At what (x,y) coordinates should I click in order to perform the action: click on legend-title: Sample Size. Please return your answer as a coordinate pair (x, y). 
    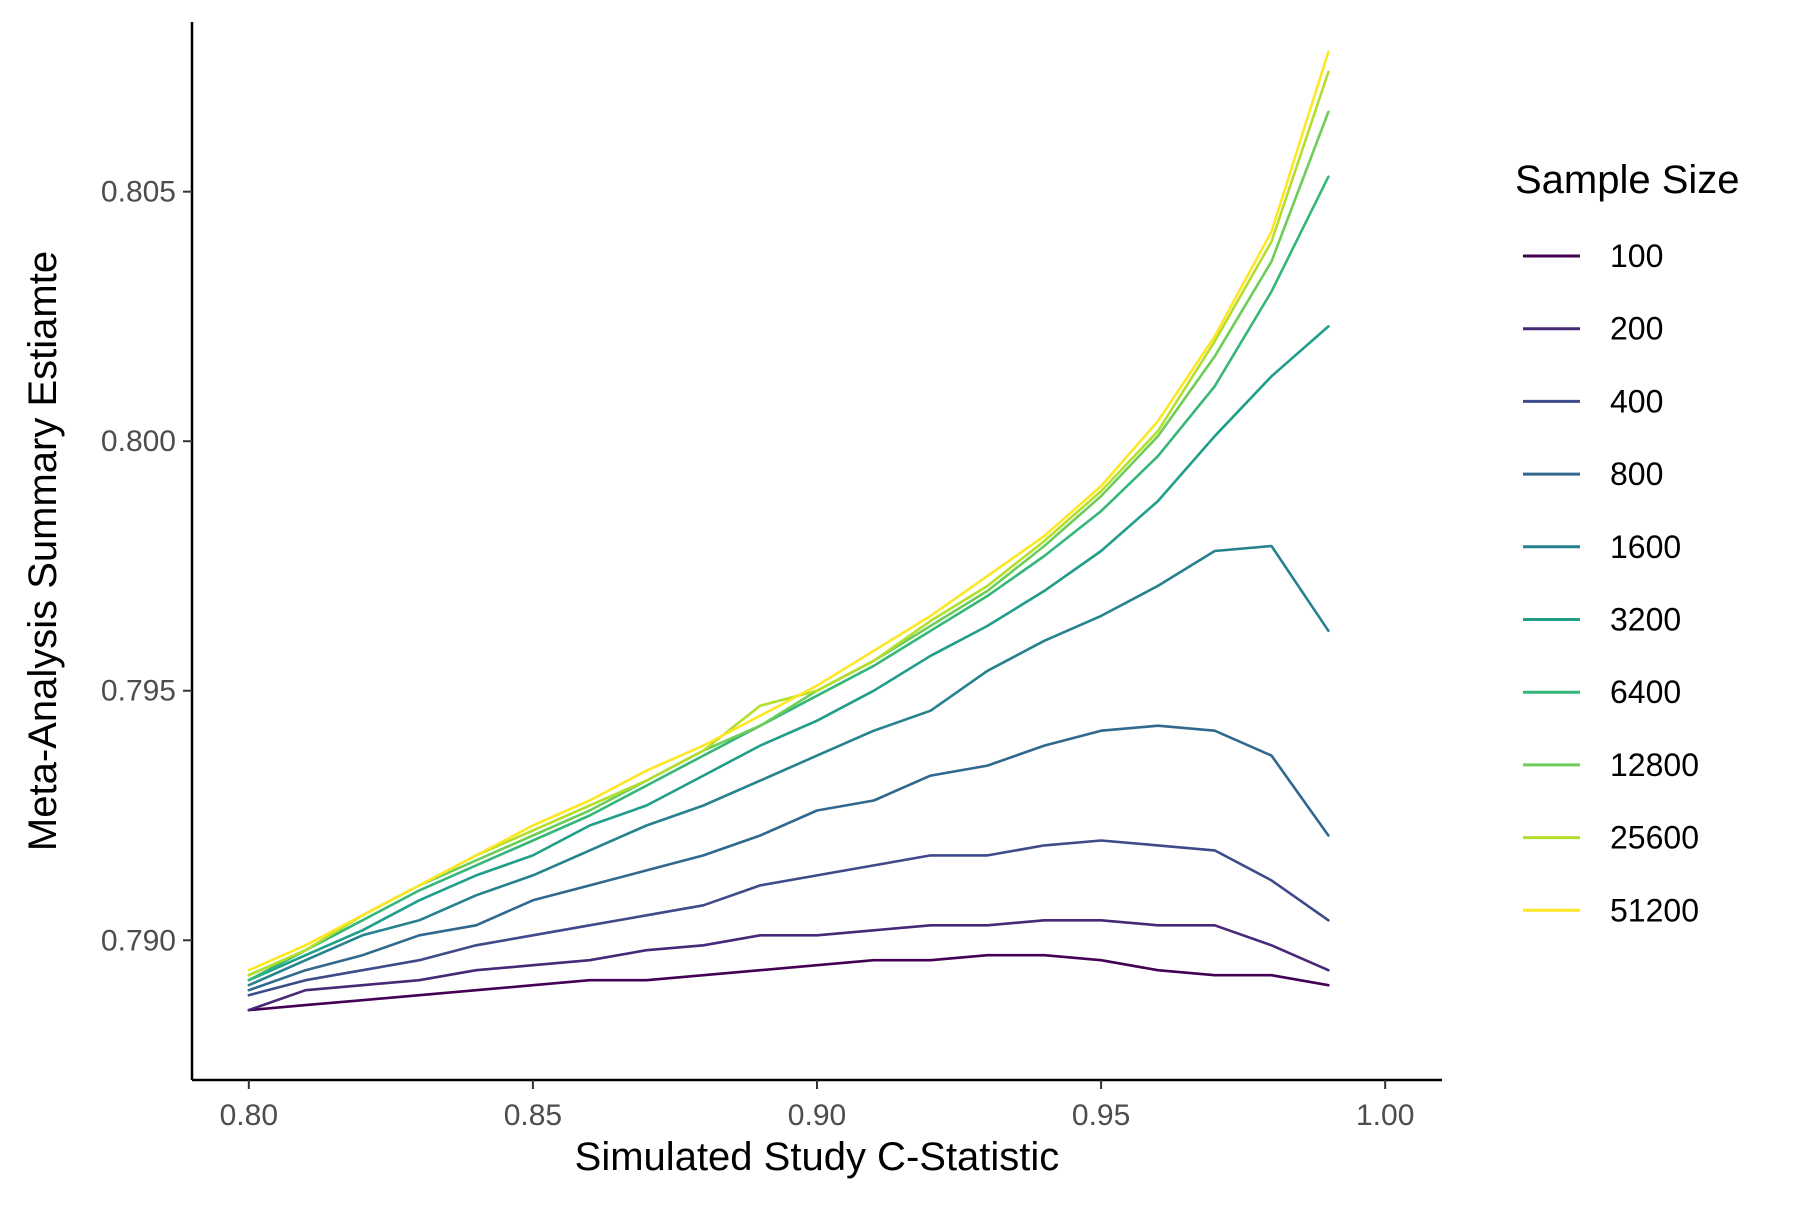
    Looking at the image, I should click on (1627, 180).